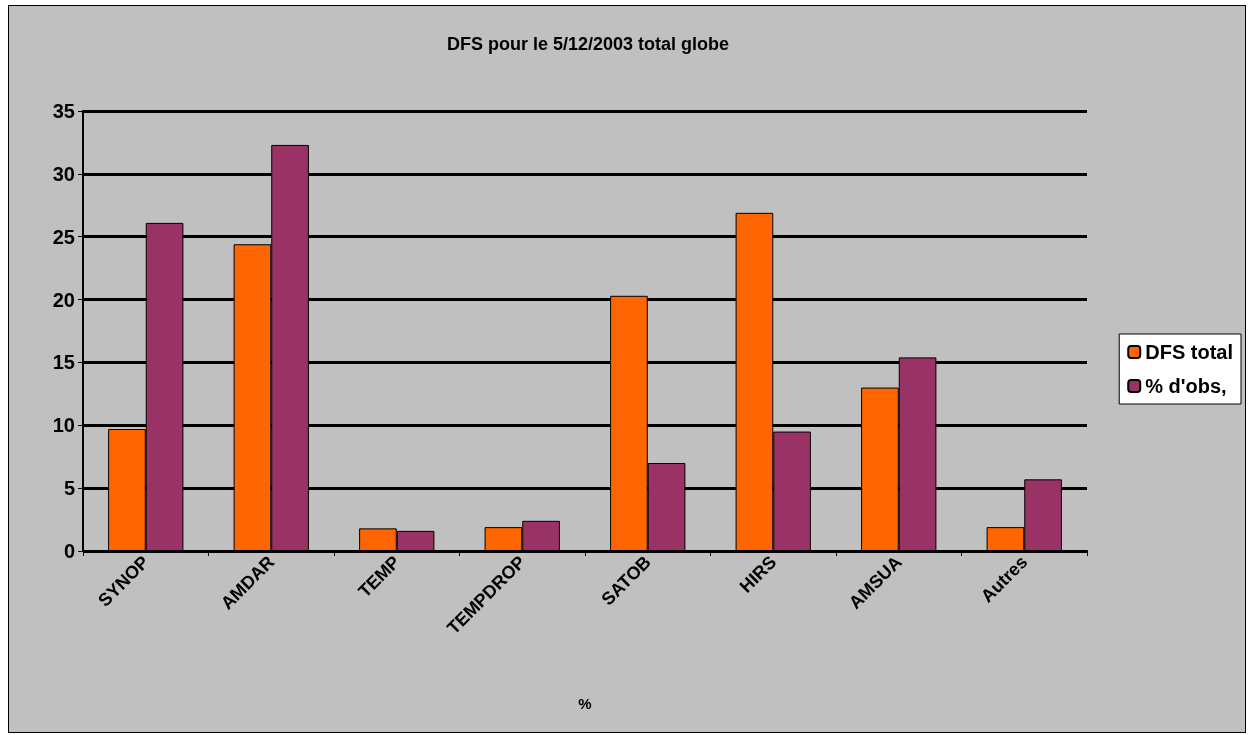 This screenshot has width=1249, height=735. Describe the element at coordinates (585, 703) in the screenshot. I see `x-axis-title: %` at that location.